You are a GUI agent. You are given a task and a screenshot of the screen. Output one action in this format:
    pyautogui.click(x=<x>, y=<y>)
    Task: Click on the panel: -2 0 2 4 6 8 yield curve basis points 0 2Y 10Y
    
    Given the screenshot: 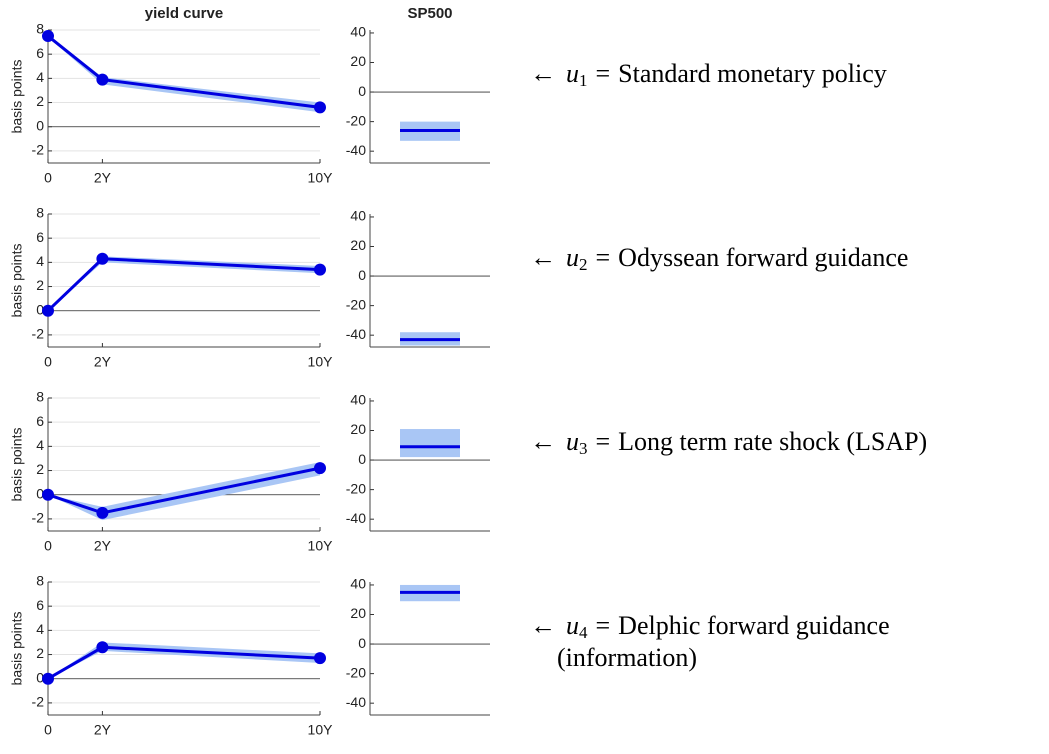 What is the action you would take?
    pyautogui.click(x=171, y=95)
    